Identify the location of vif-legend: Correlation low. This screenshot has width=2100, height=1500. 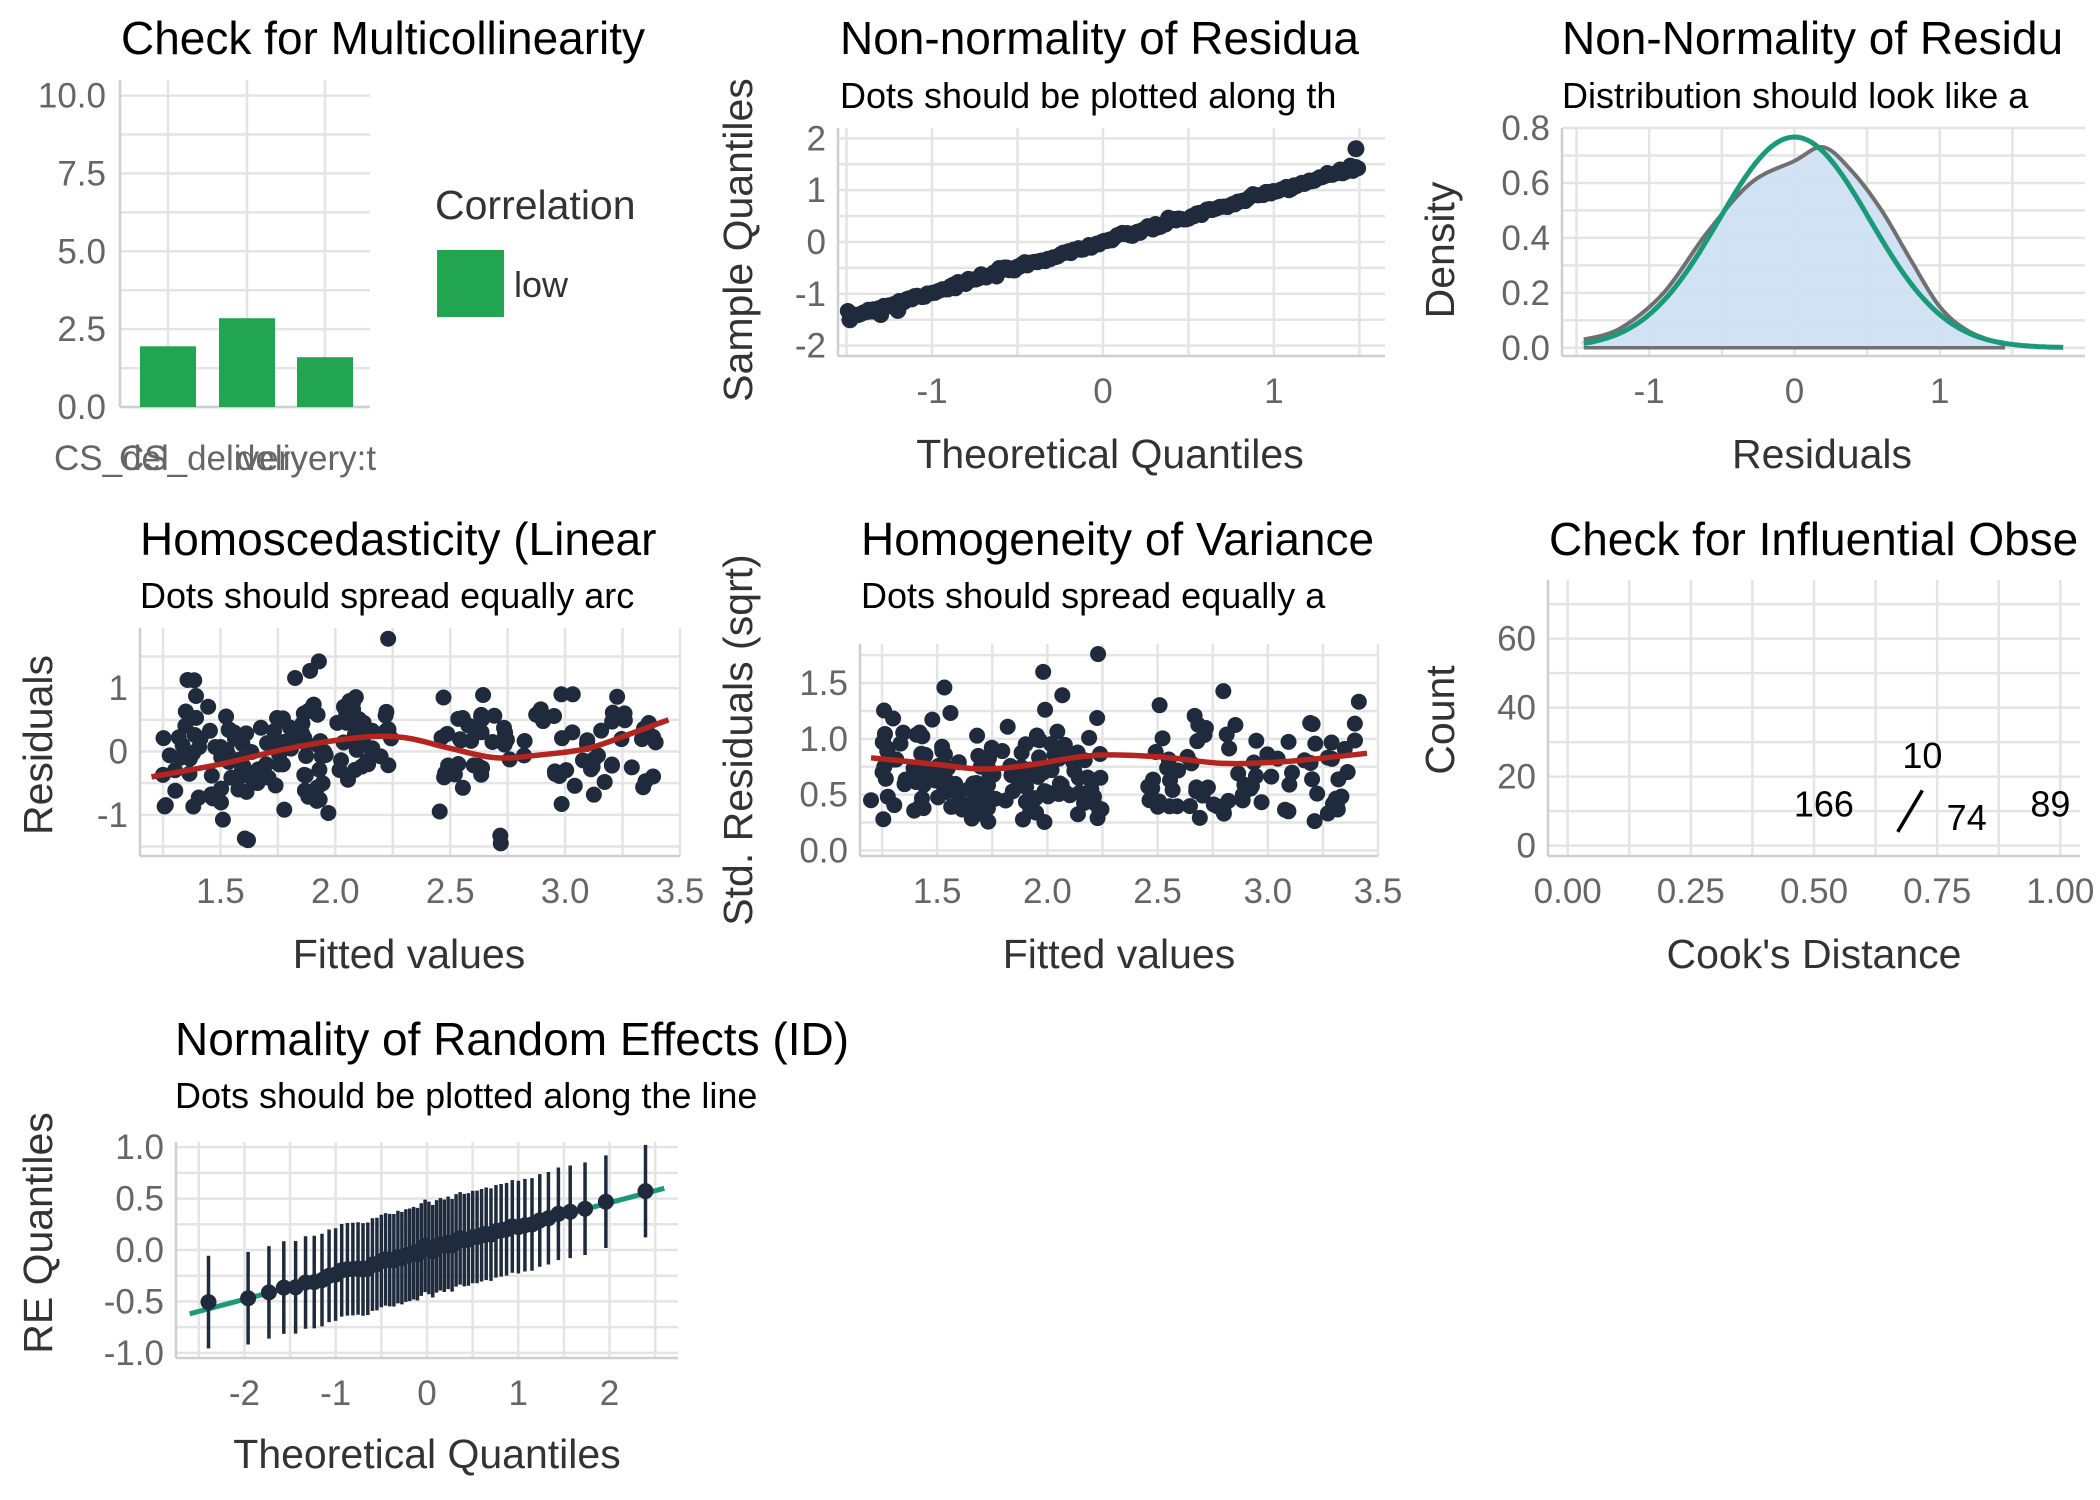
(535, 249).